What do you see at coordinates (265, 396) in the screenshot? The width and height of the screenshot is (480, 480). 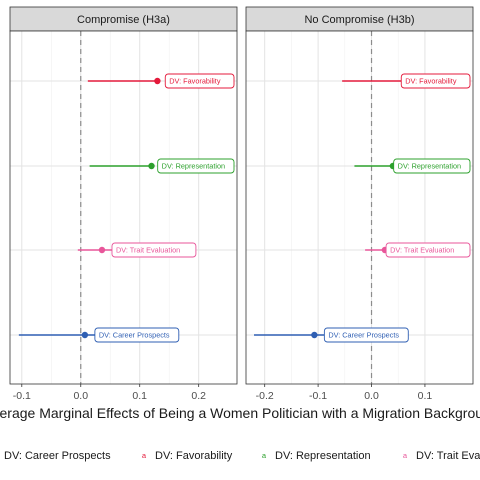 I see `x-tick-label: -0.2` at bounding box center [265, 396].